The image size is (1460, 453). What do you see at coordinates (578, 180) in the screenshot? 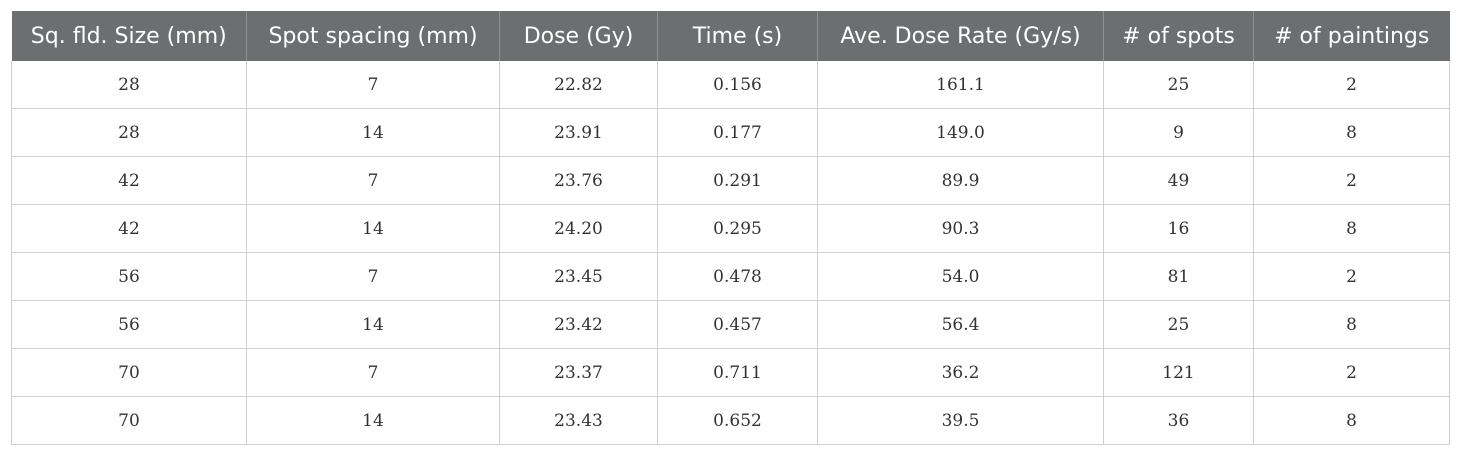
I see `cell-dose: 23.76` at bounding box center [578, 180].